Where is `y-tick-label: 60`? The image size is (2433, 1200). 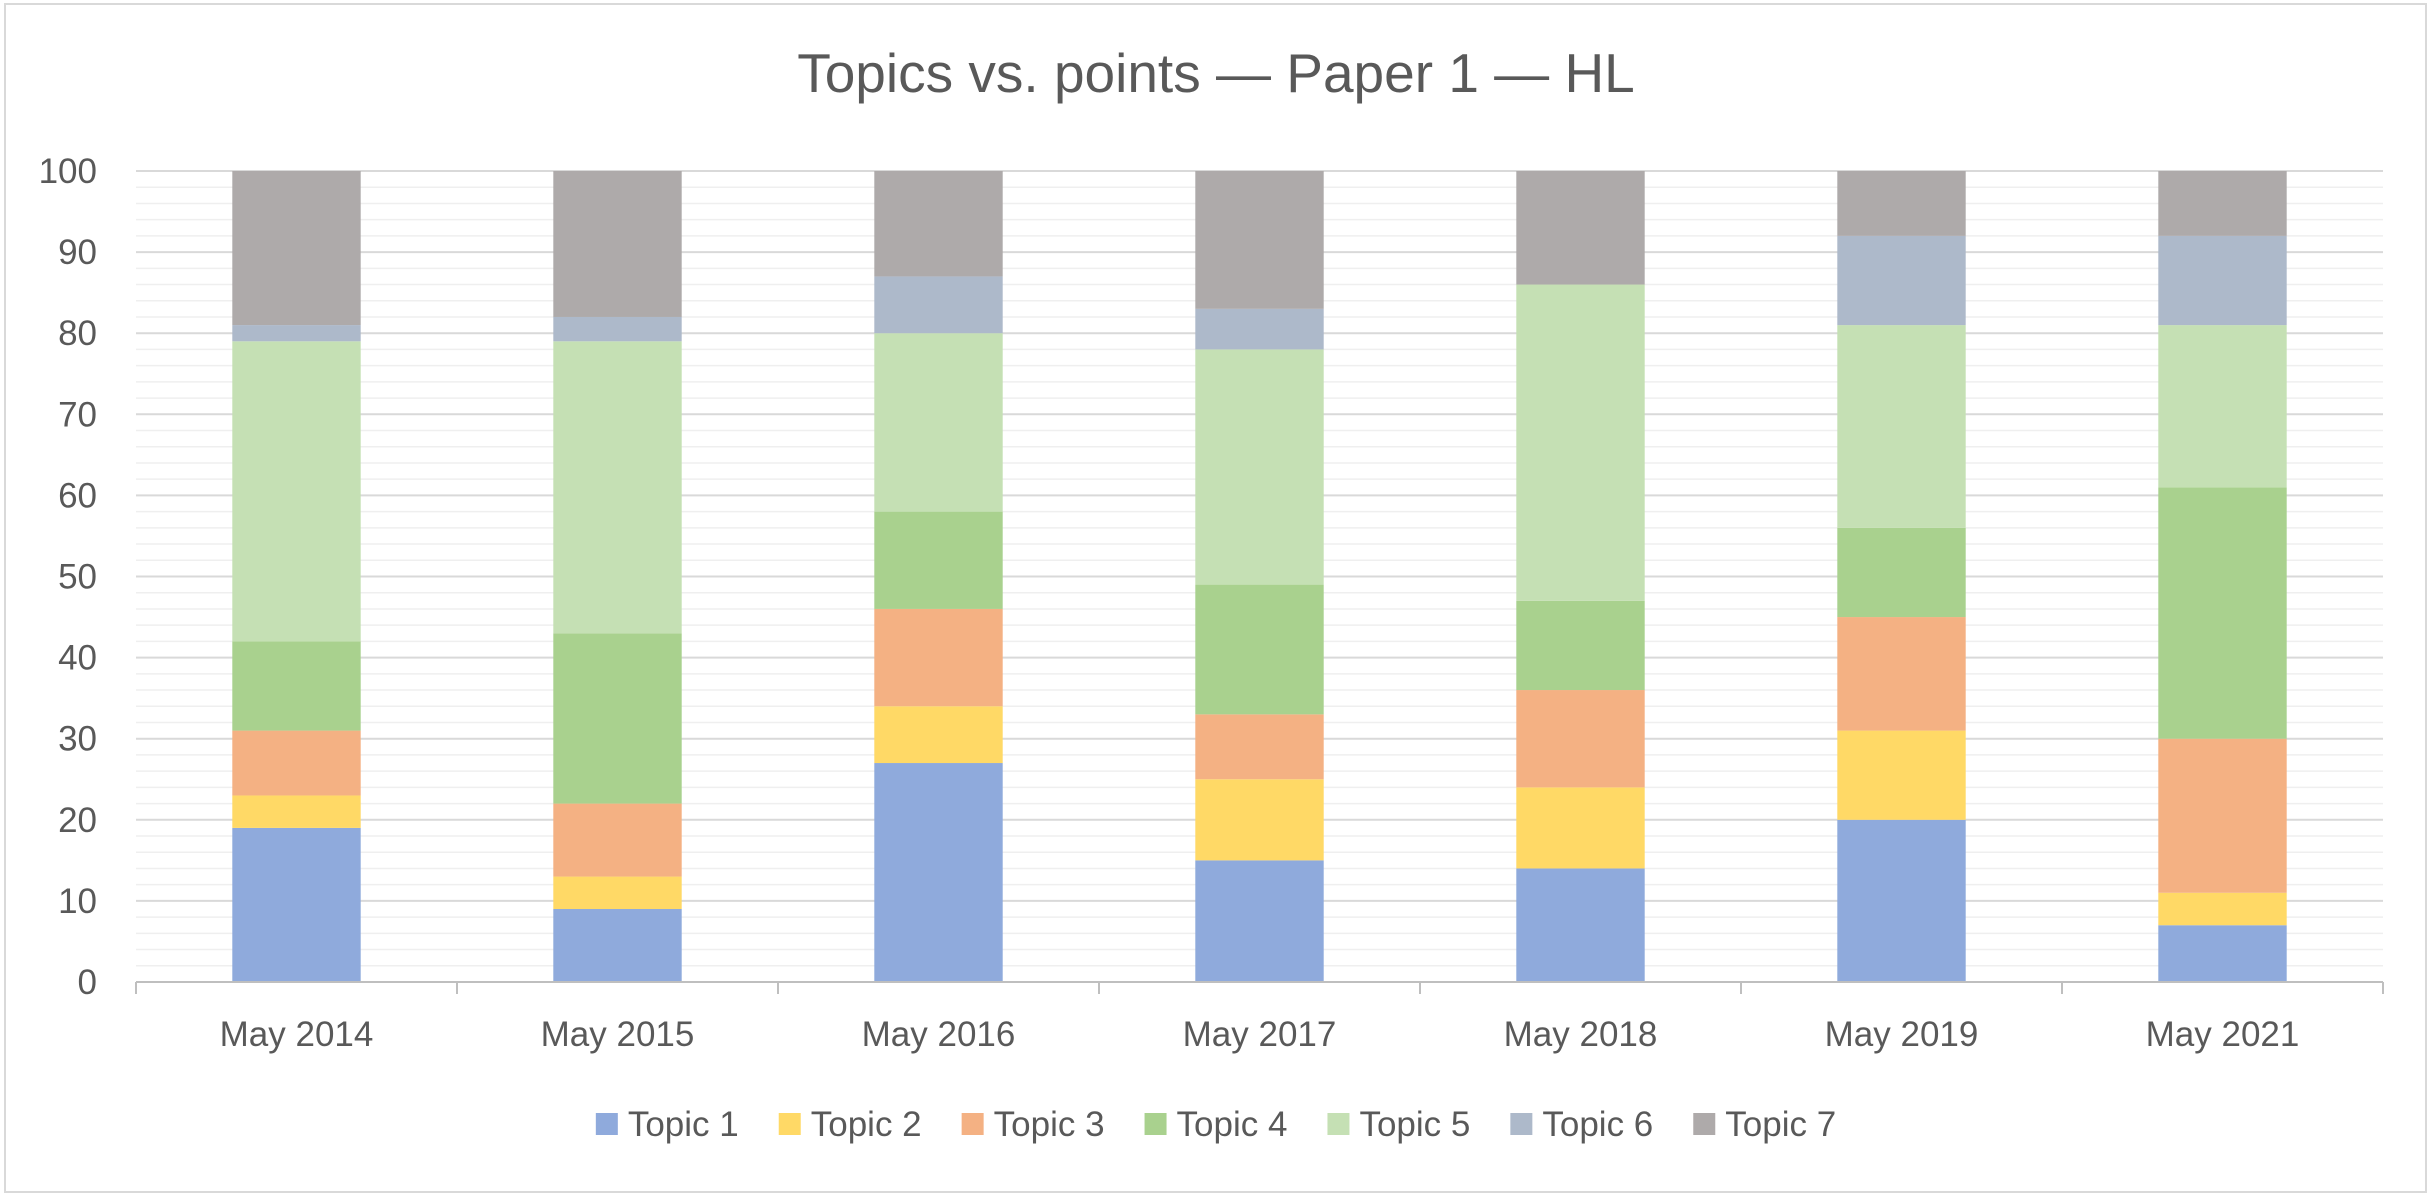
y-tick-label: 60 is located at coordinates (77, 495).